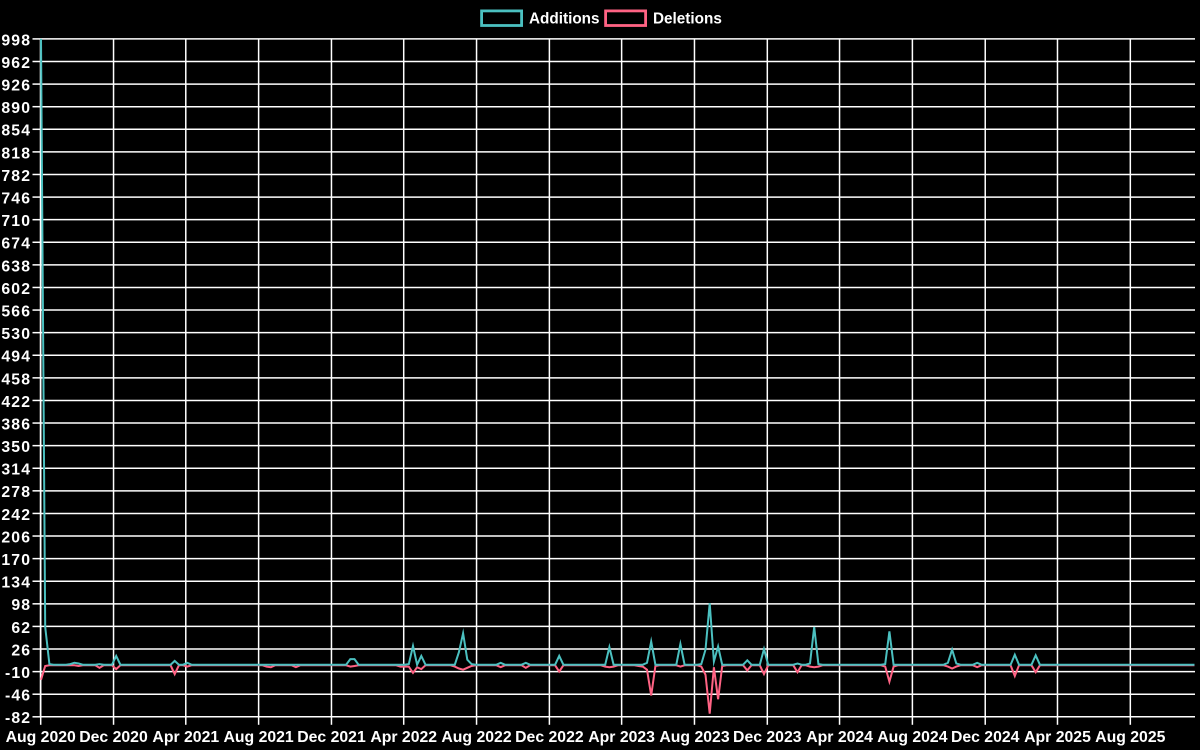 Image resolution: width=1200 pixels, height=750 pixels. What do you see at coordinates (16, 108) in the screenshot?
I see `svg-text: 890` at bounding box center [16, 108].